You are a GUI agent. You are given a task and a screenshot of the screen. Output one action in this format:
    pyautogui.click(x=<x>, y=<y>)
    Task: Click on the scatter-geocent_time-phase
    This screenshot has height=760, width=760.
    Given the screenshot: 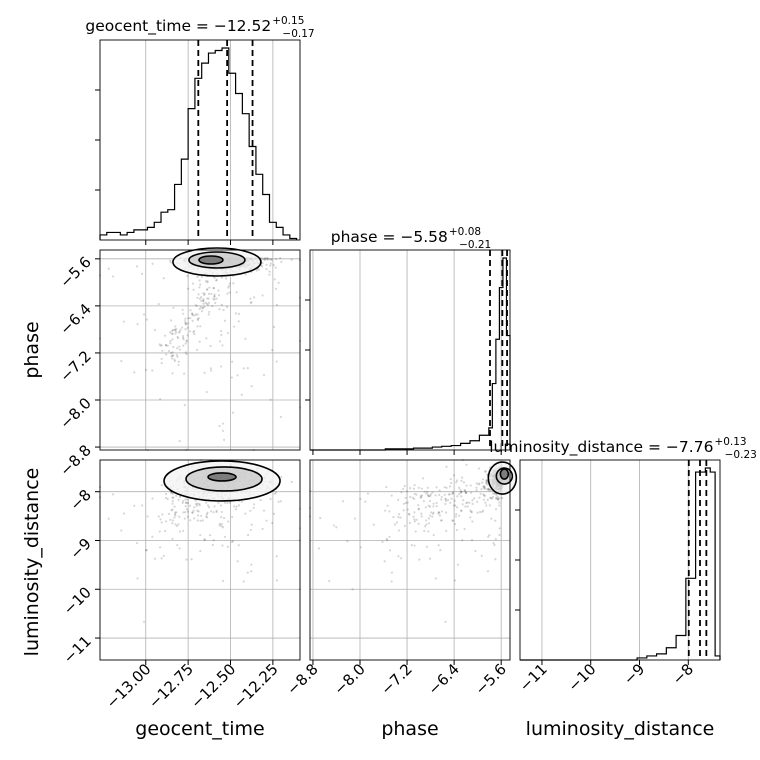 What is the action you would take?
    pyautogui.click(x=200, y=354)
    